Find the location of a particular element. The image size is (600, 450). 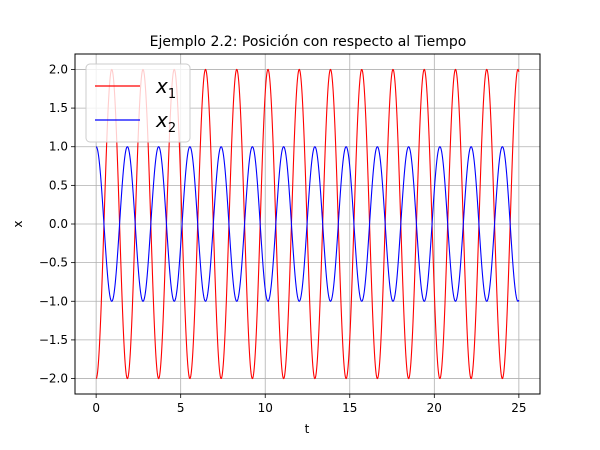

y-tick-label: 1.0 is located at coordinates (58, 147).